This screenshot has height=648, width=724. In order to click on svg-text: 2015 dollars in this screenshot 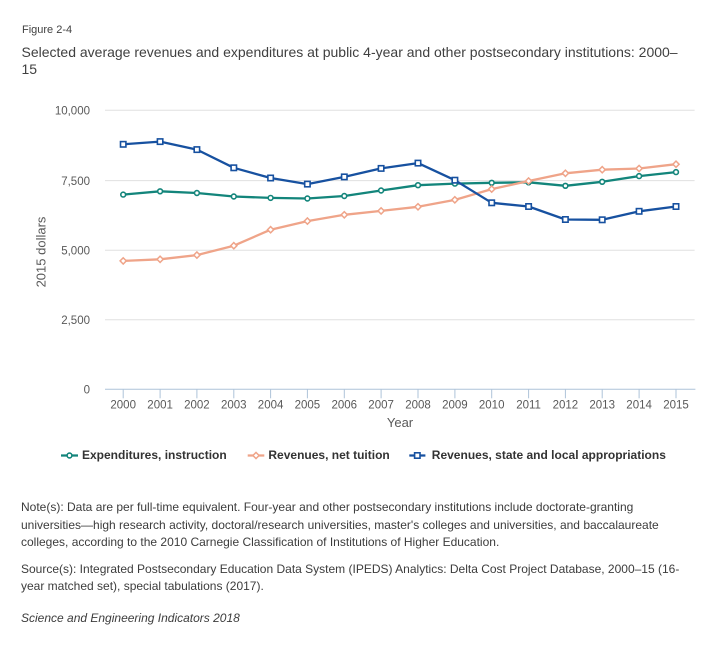, I will do `click(41, 251)`.